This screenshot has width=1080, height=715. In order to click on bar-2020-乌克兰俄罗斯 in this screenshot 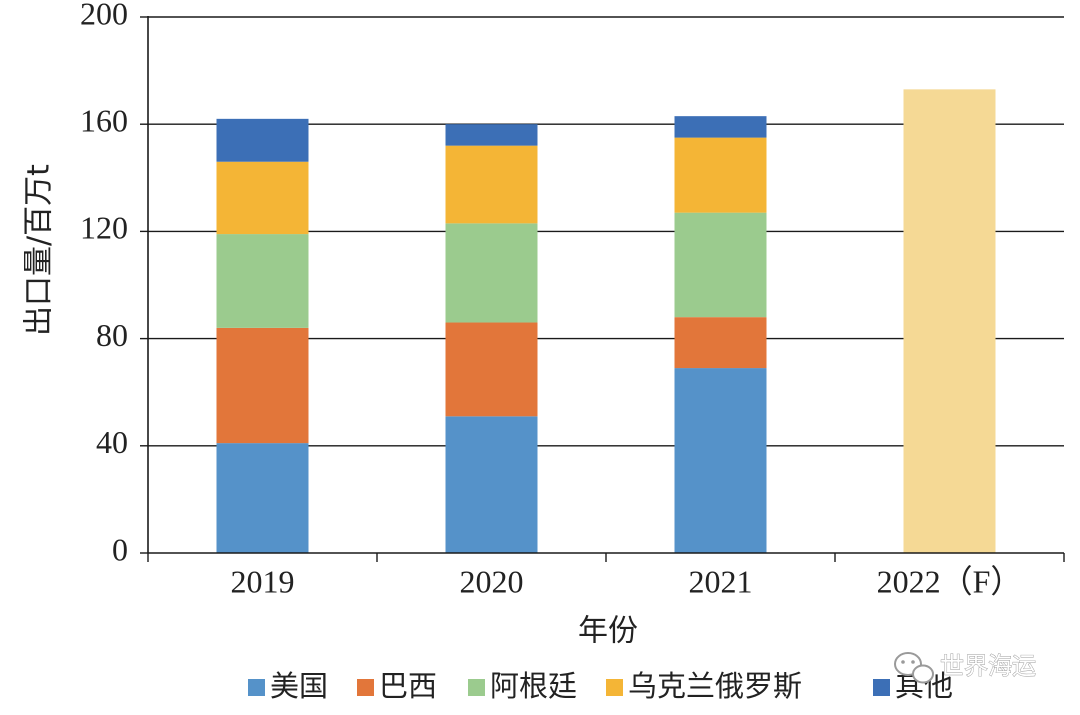, I will do `click(491, 184)`.